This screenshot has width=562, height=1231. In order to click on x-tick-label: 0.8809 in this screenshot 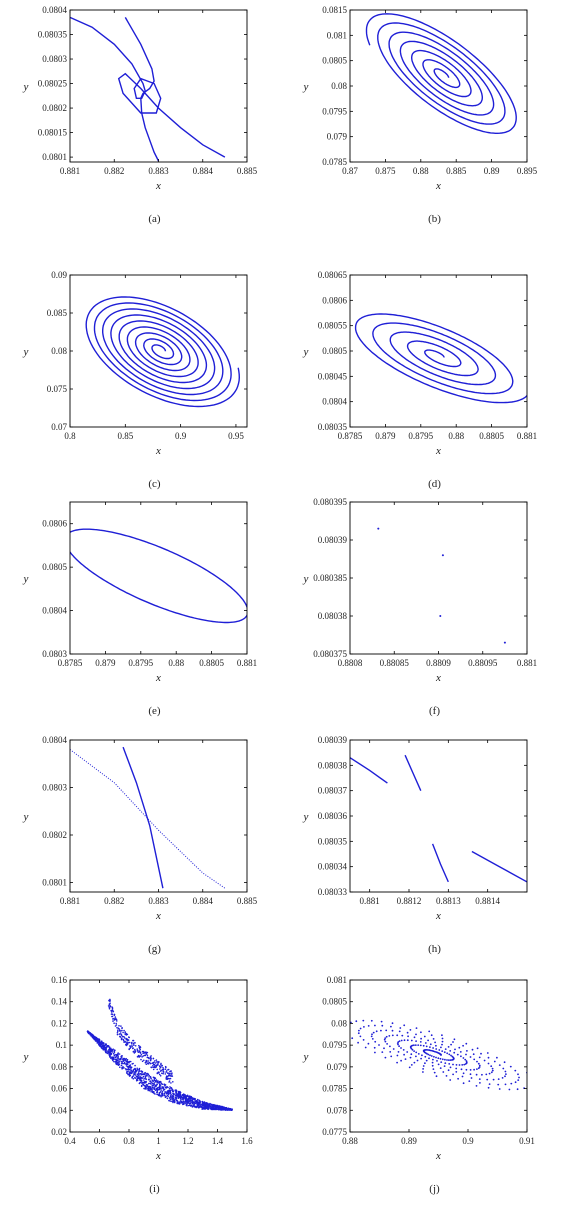, I will do `click(438, 663)`.